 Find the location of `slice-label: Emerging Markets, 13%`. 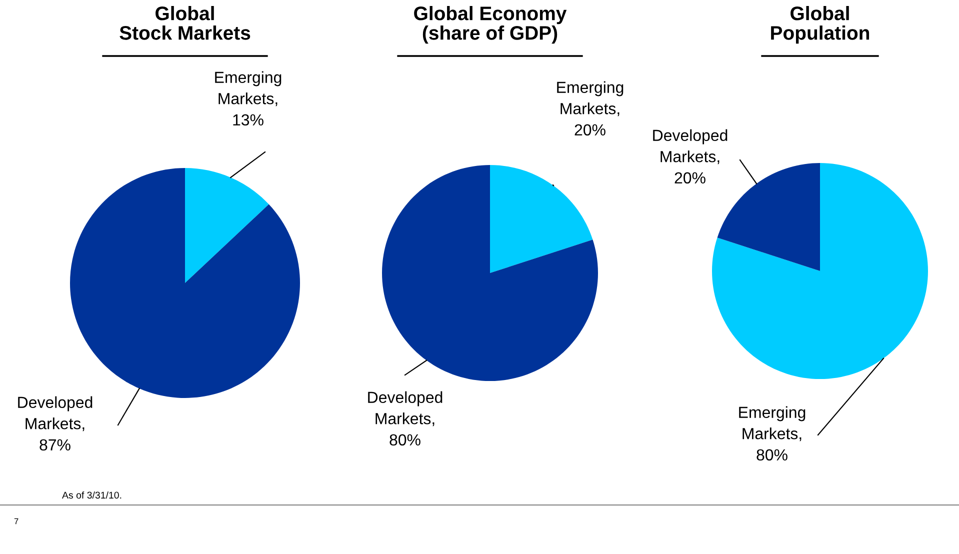

slice-label: Emerging Markets, 13% is located at coordinates (248, 98).